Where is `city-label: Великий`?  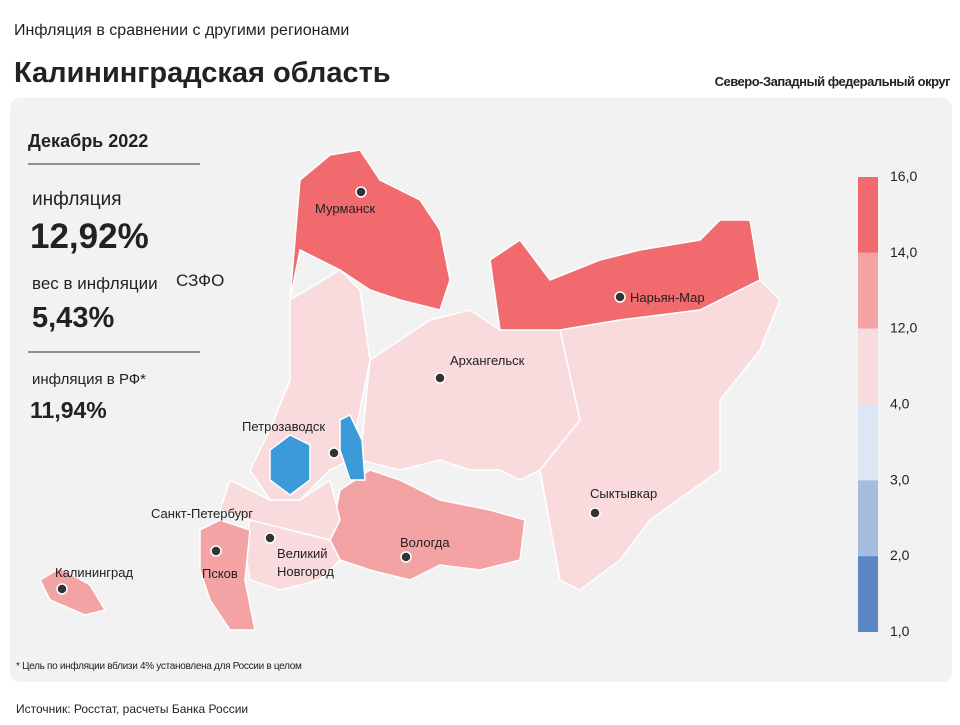
city-label: Великий is located at coordinates (302, 553).